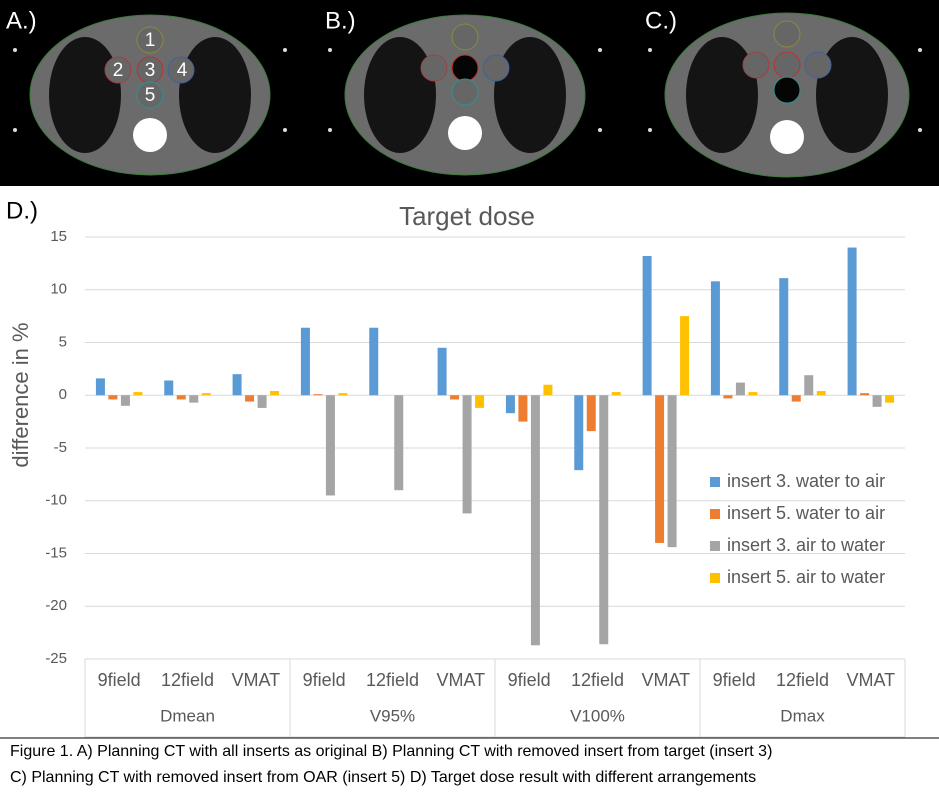 The height and width of the screenshot is (808, 939). I want to click on legend-label: insert 3. water to air, so click(806, 481).